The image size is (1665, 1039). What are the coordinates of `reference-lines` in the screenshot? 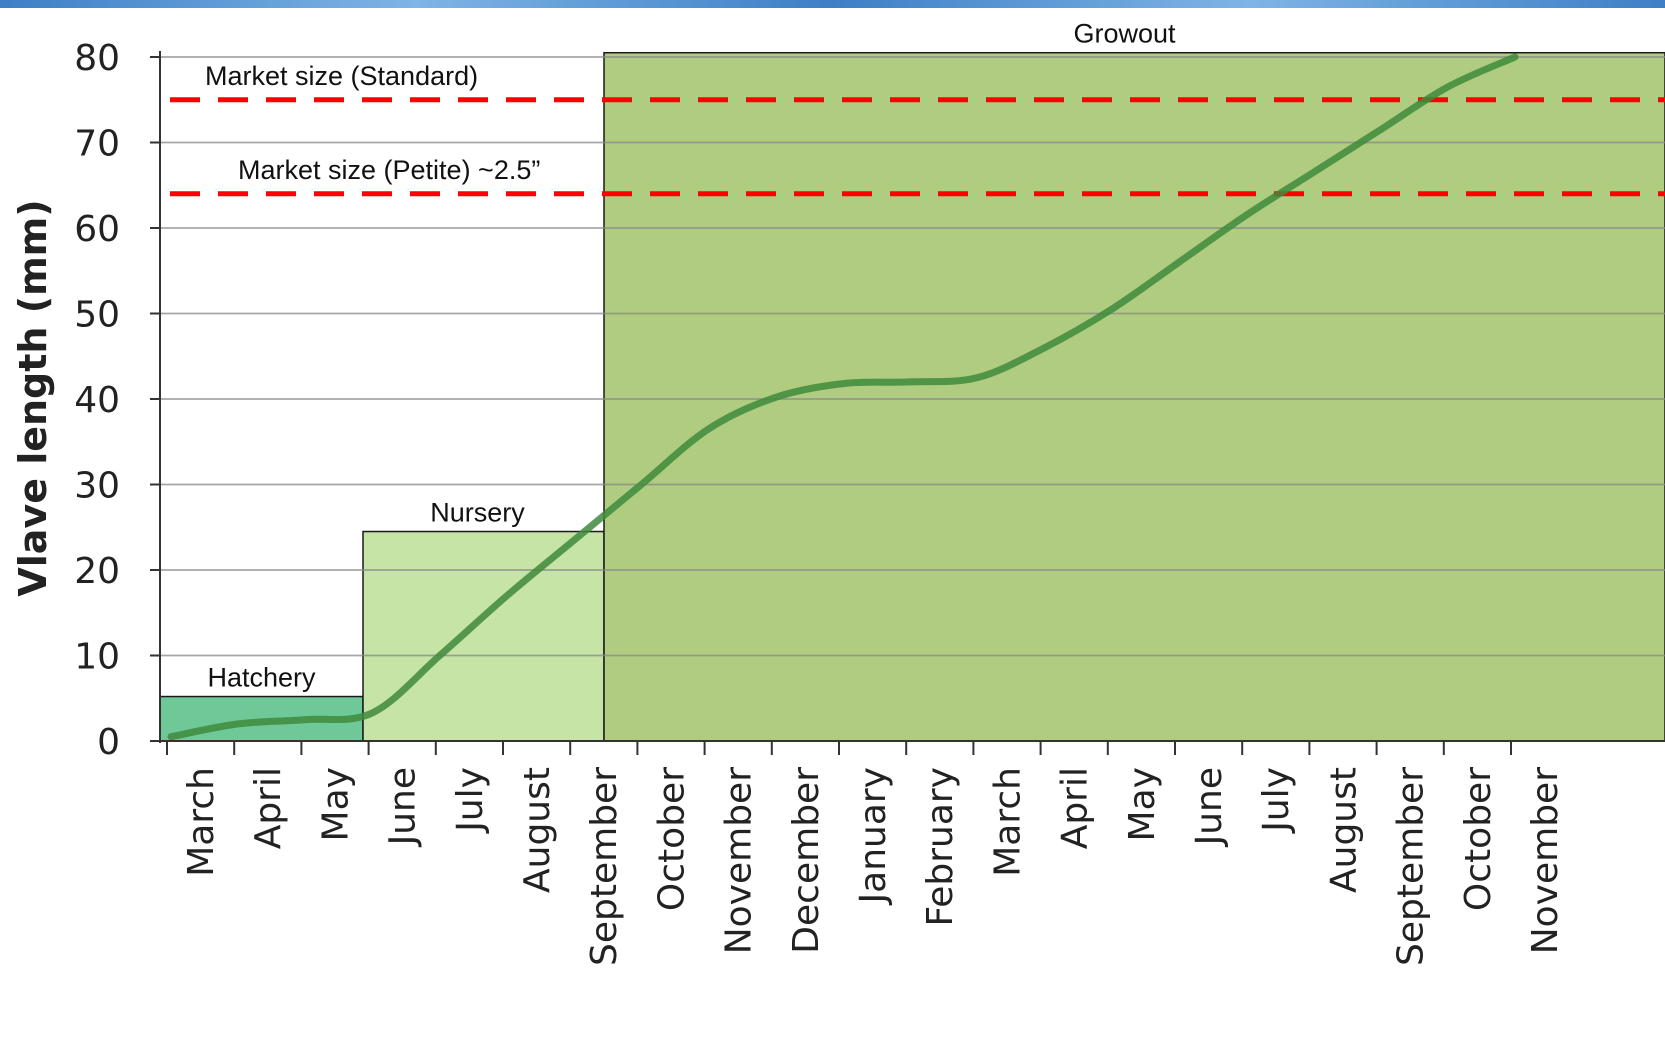 It's located at (917, 147).